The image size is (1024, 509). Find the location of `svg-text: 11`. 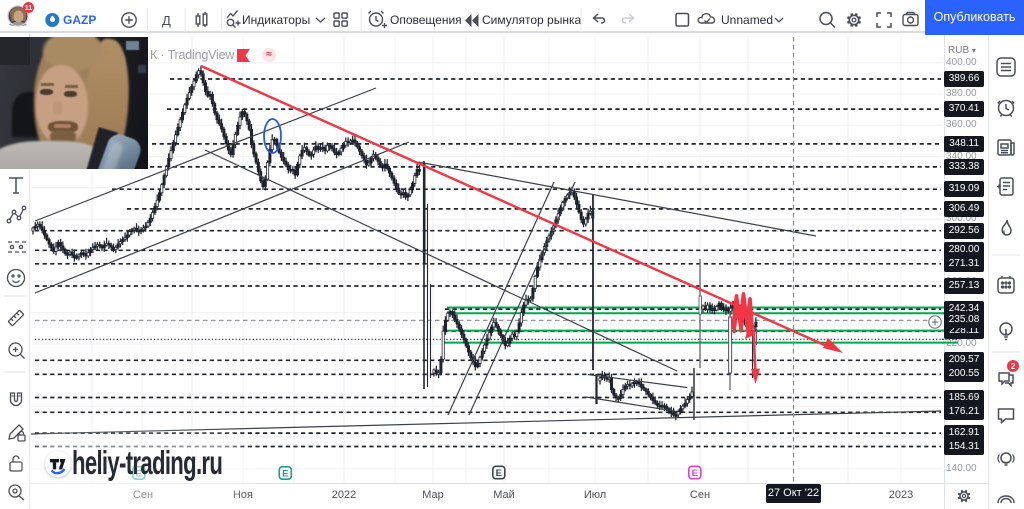

svg-text: 11 is located at coordinates (29, 8).